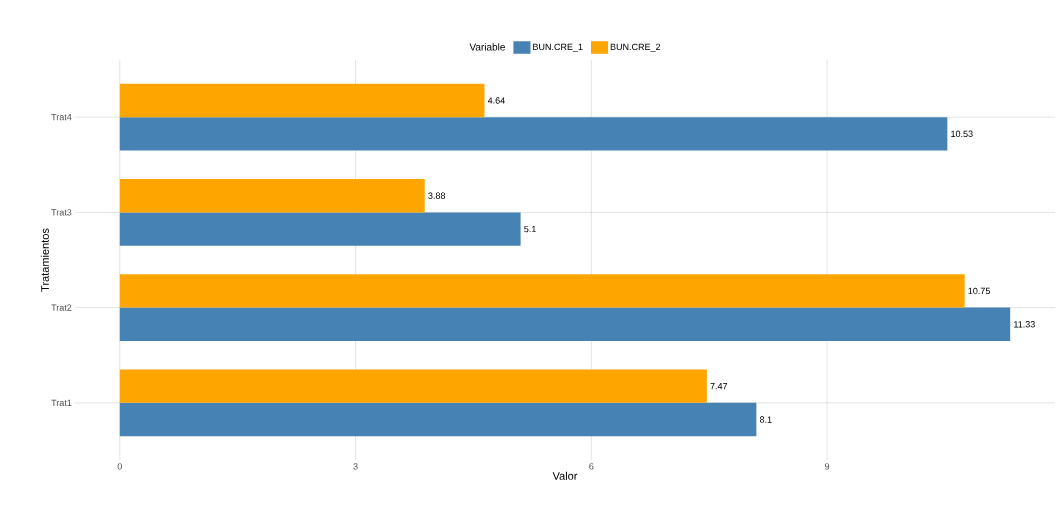 The width and height of the screenshot is (1057, 507). I want to click on data-label: 7.47, so click(719, 386).